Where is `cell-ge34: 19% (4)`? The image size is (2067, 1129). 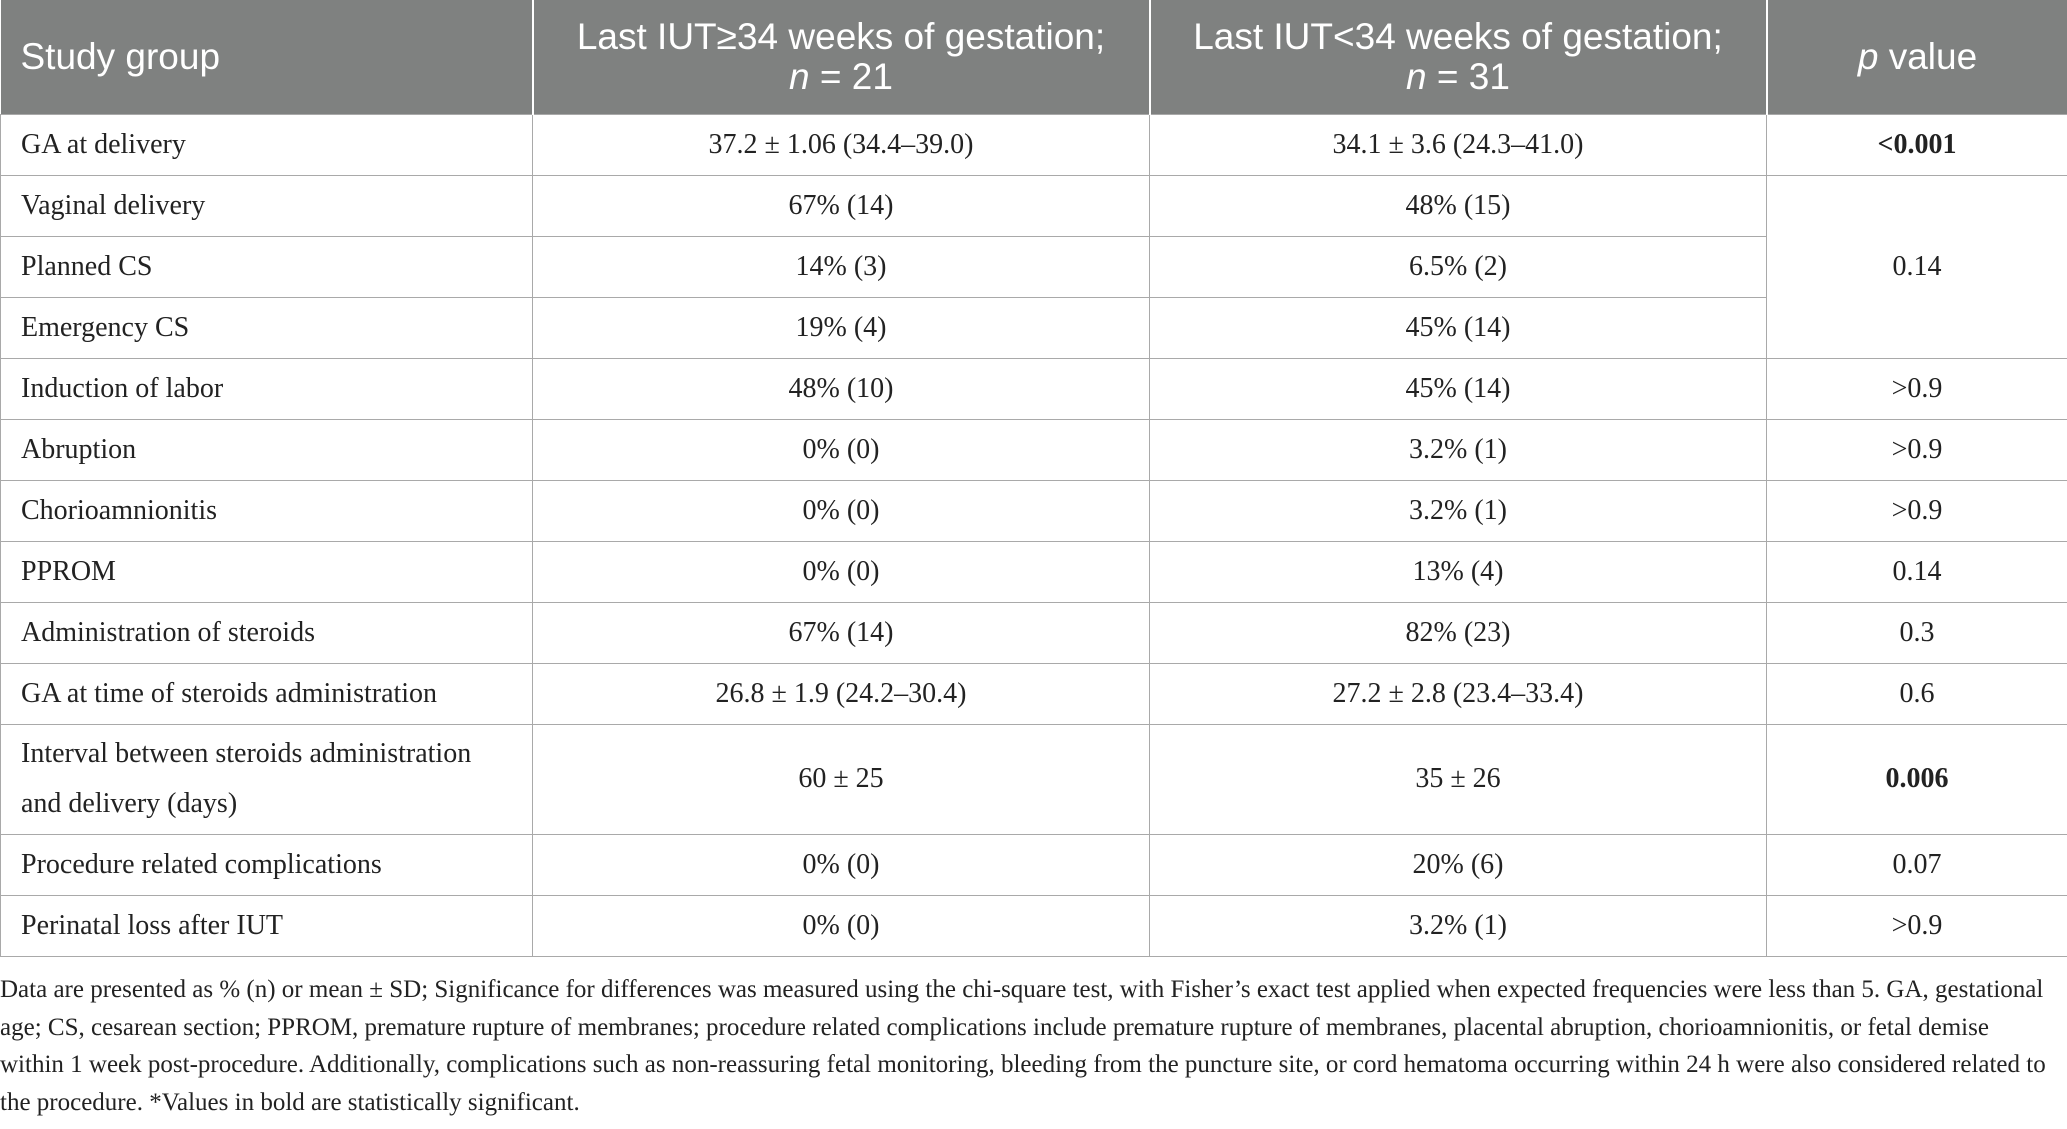 cell-ge34: 19% (4) is located at coordinates (841, 327).